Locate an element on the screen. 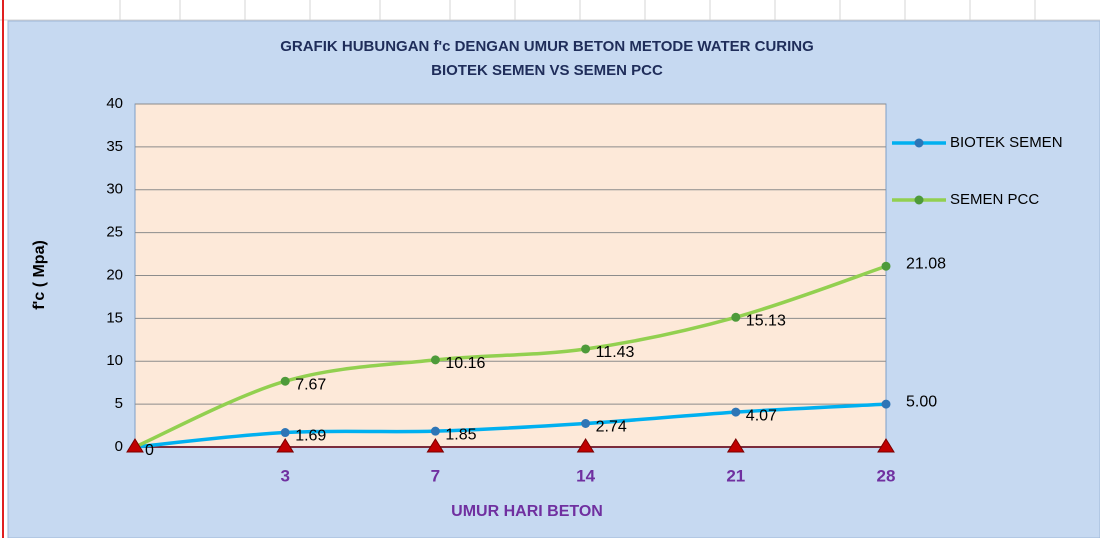 The height and width of the screenshot is (538, 1100). chart-subtitle: BIOTEK SEMEN VS SEMEN PCC is located at coordinates (547, 70).